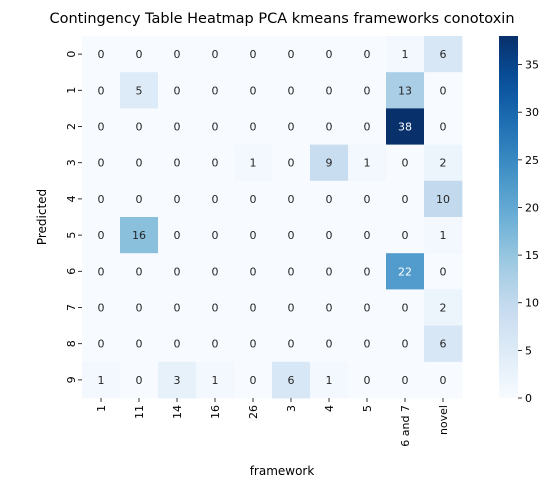  Describe the element at coordinates (215, 412) in the screenshot. I see `x-tick-label: 16` at that location.